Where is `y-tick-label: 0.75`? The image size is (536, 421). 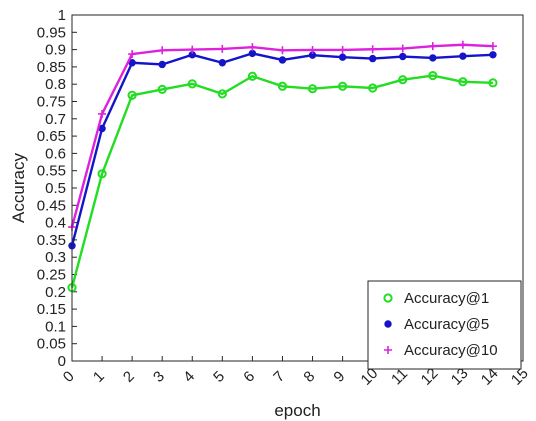
y-tick-label: 0.75 is located at coordinates (51, 102).